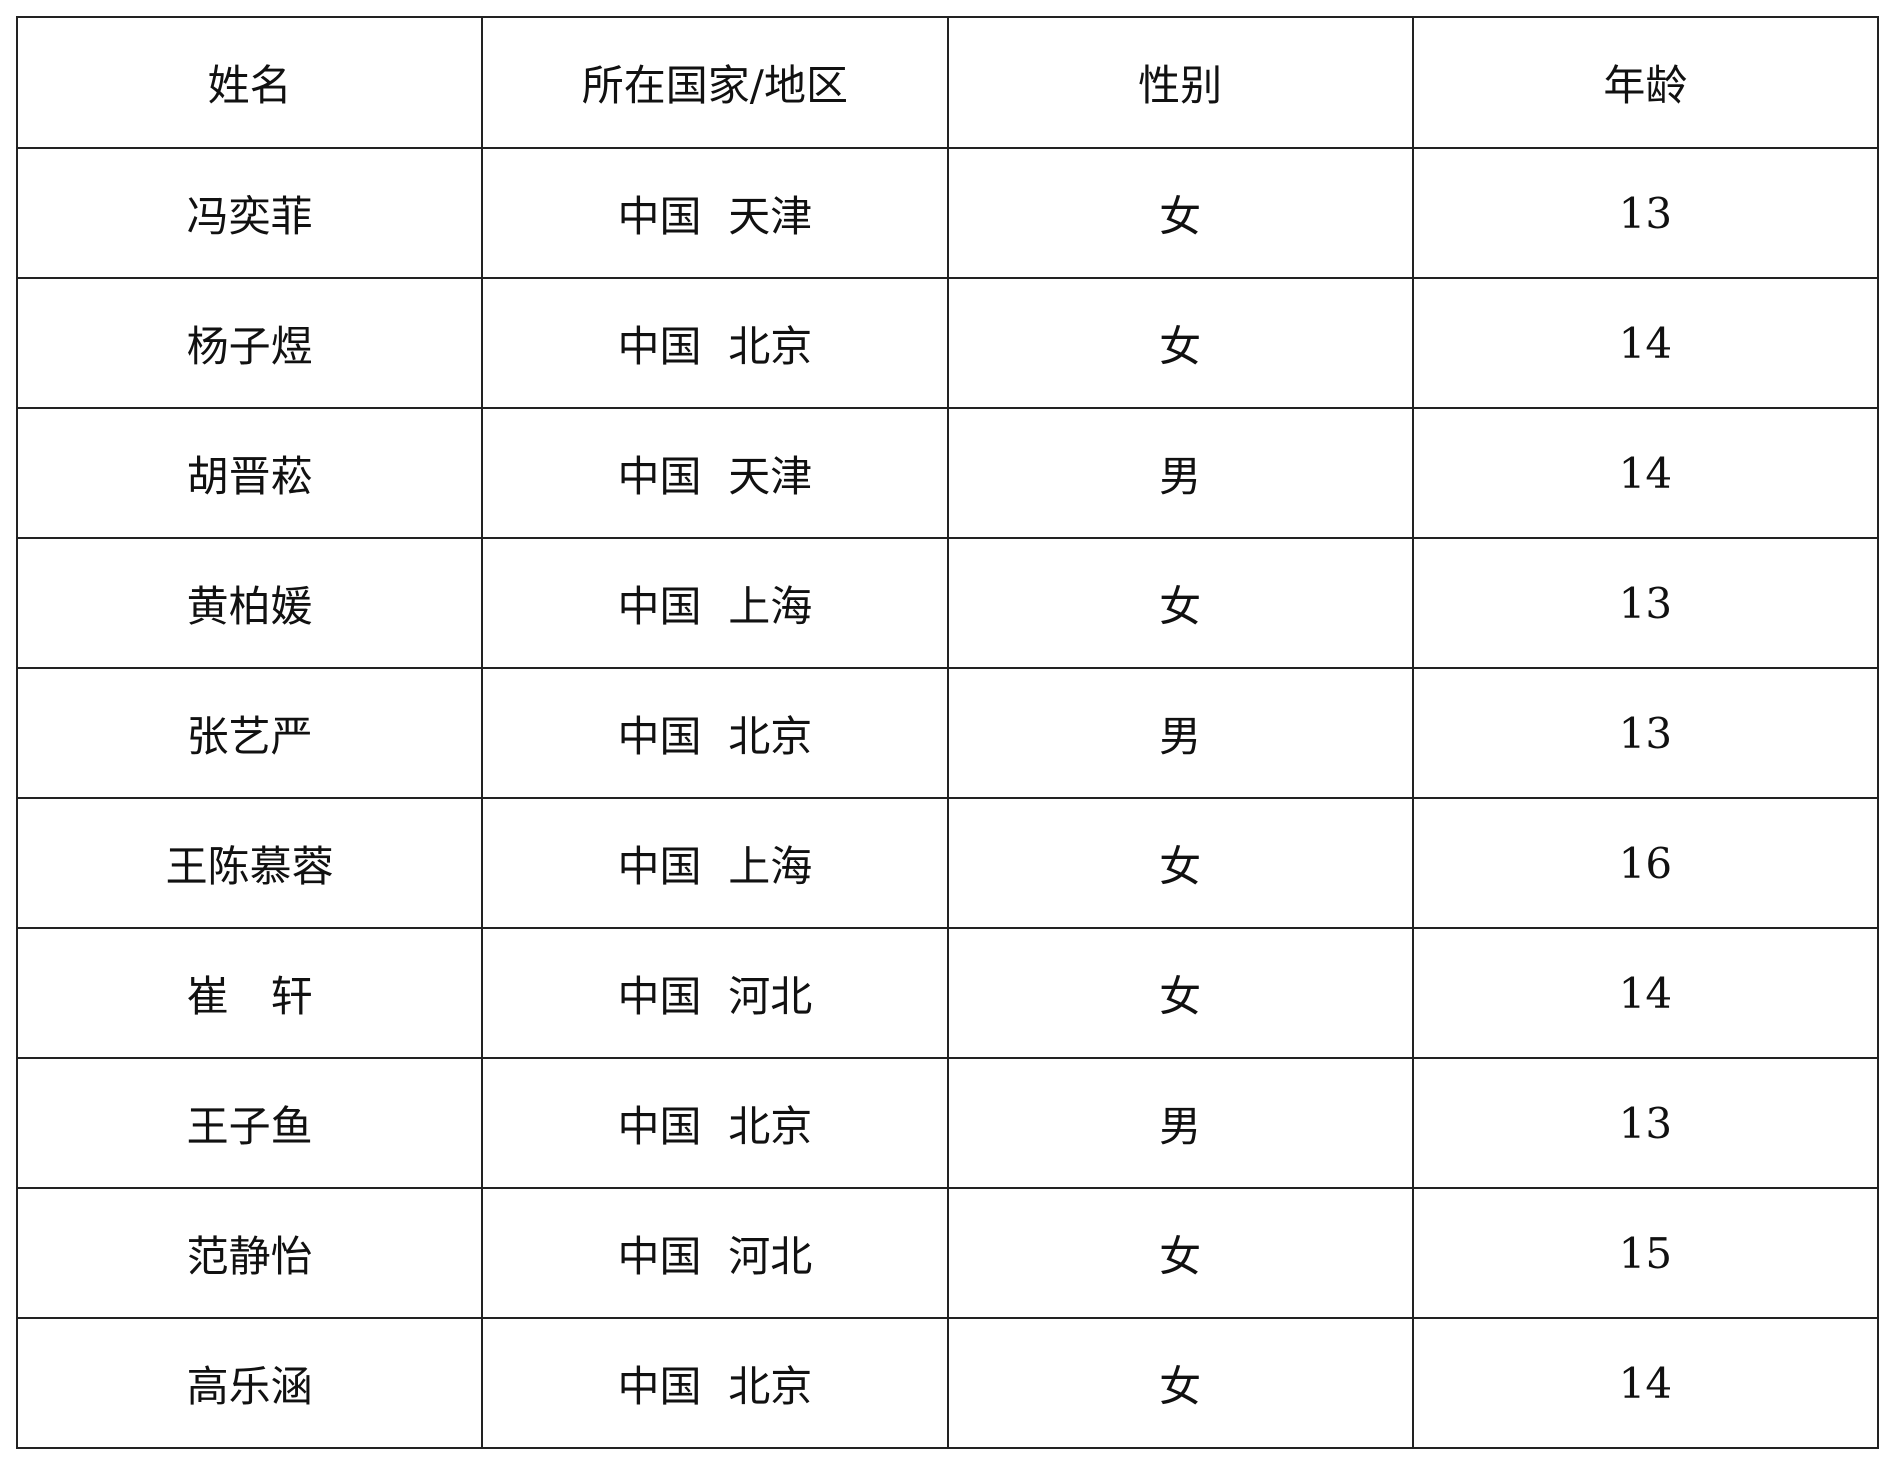  I want to click on table-row: 范静怡 中国 河北女 15, so click(947, 1253).